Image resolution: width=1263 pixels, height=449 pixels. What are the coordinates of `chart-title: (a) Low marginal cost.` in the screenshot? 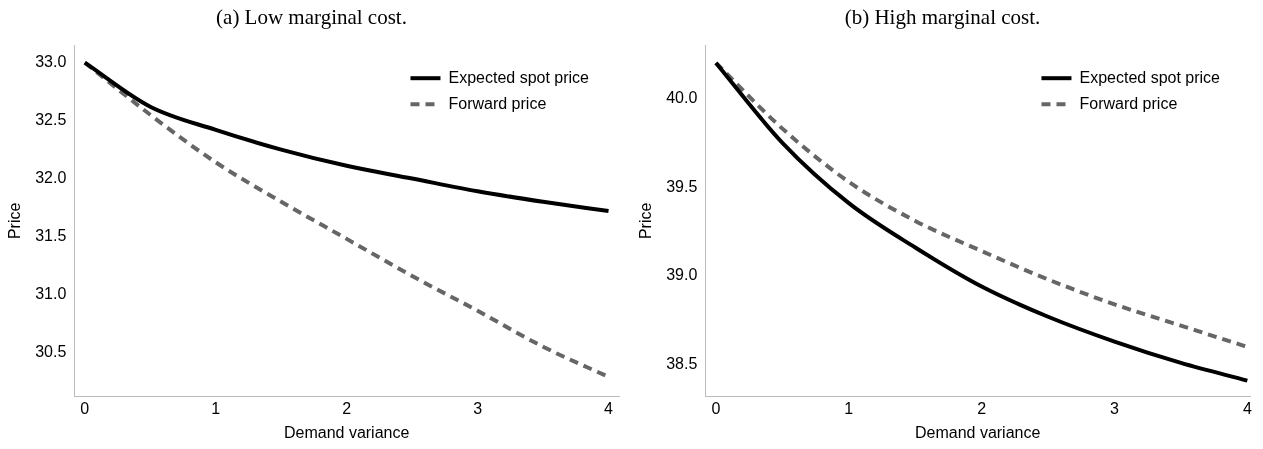 It's located at (311, 17).